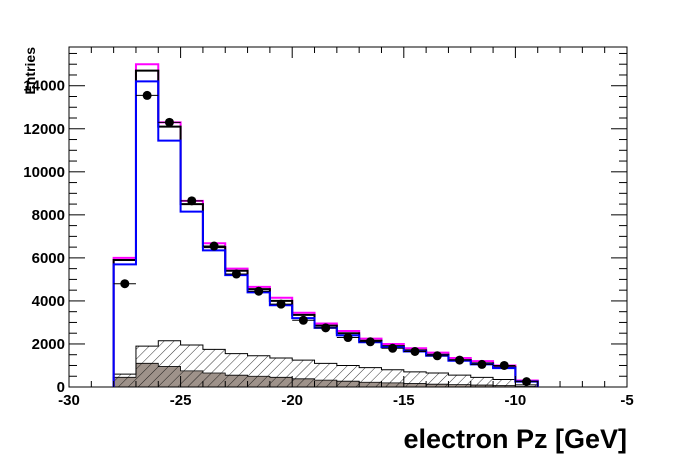 The width and height of the screenshot is (696, 472). I want to click on x-tick-label: -10, so click(516, 400).